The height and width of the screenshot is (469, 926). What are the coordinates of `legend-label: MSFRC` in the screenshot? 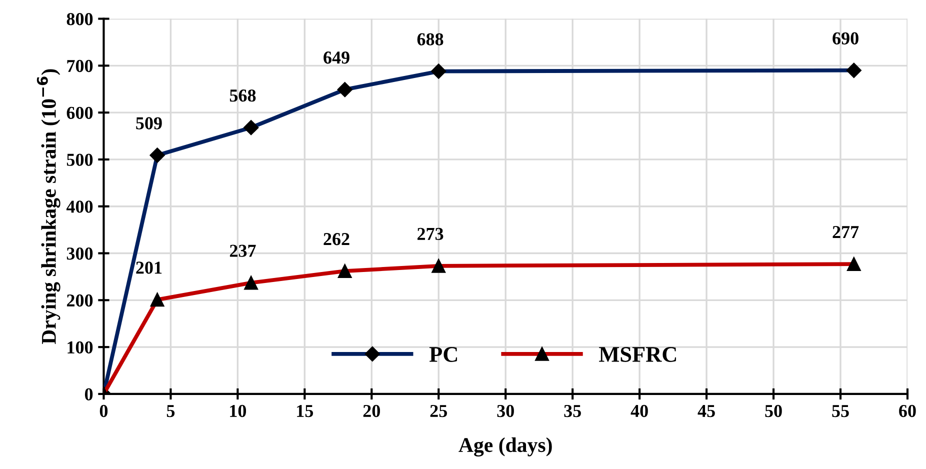 It's located at (637, 354).